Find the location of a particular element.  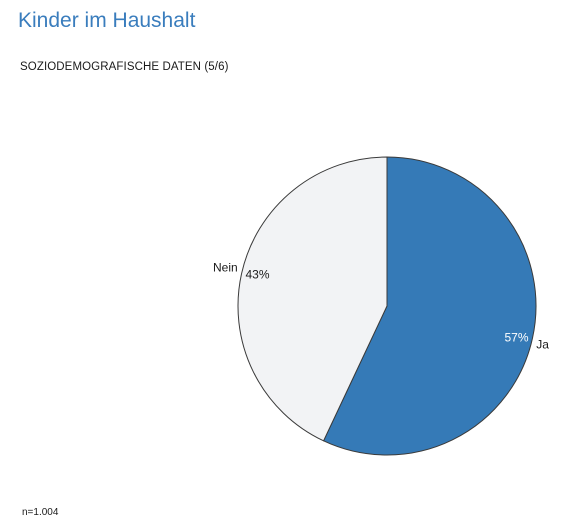

pie-category-label-nein: Nein is located at coordinates (225, 268).